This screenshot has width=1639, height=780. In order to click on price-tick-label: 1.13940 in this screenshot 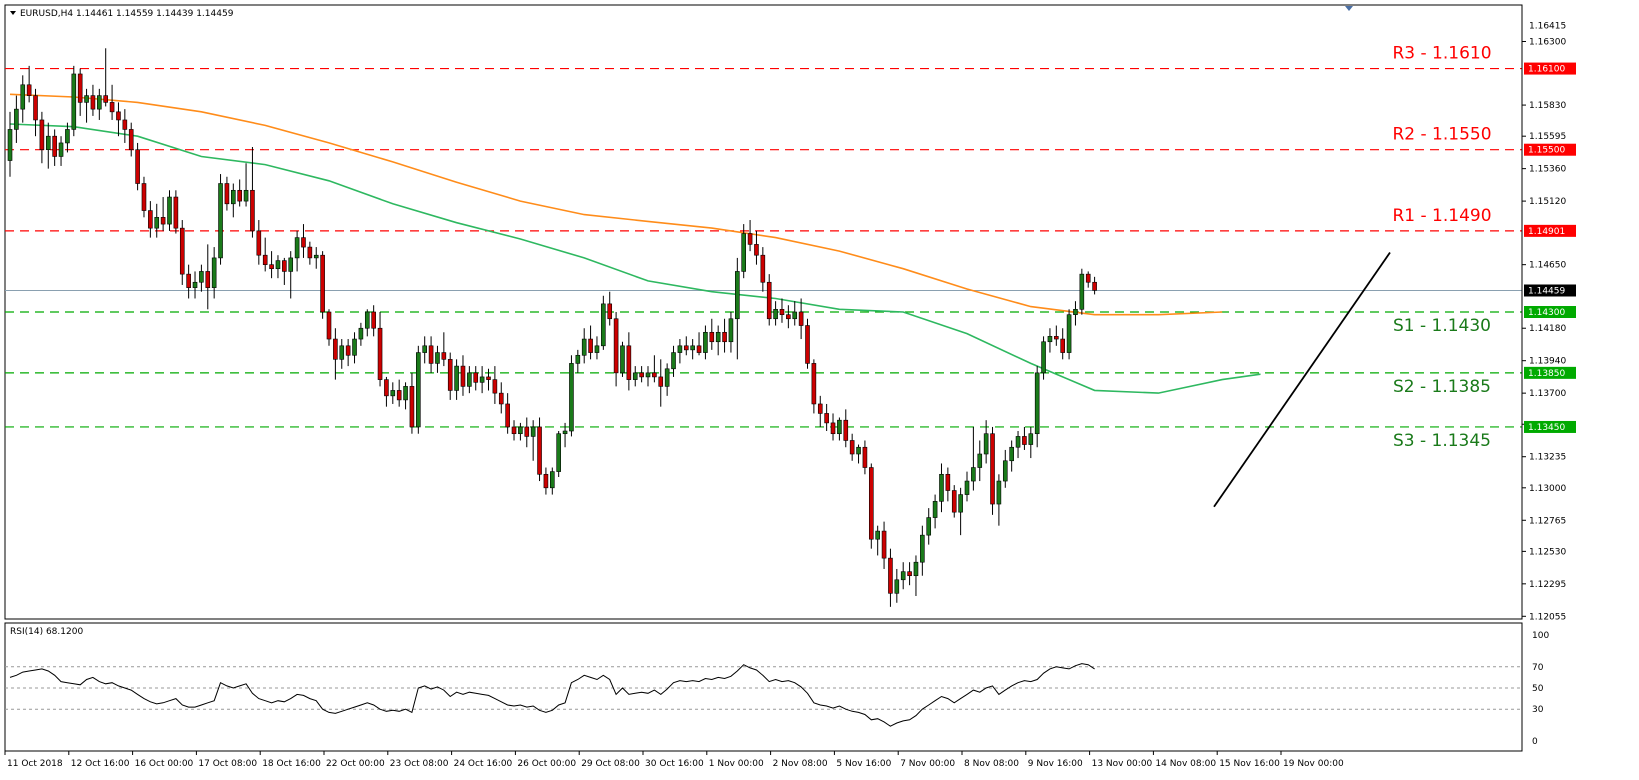, I will do `click(1547, 362)`.